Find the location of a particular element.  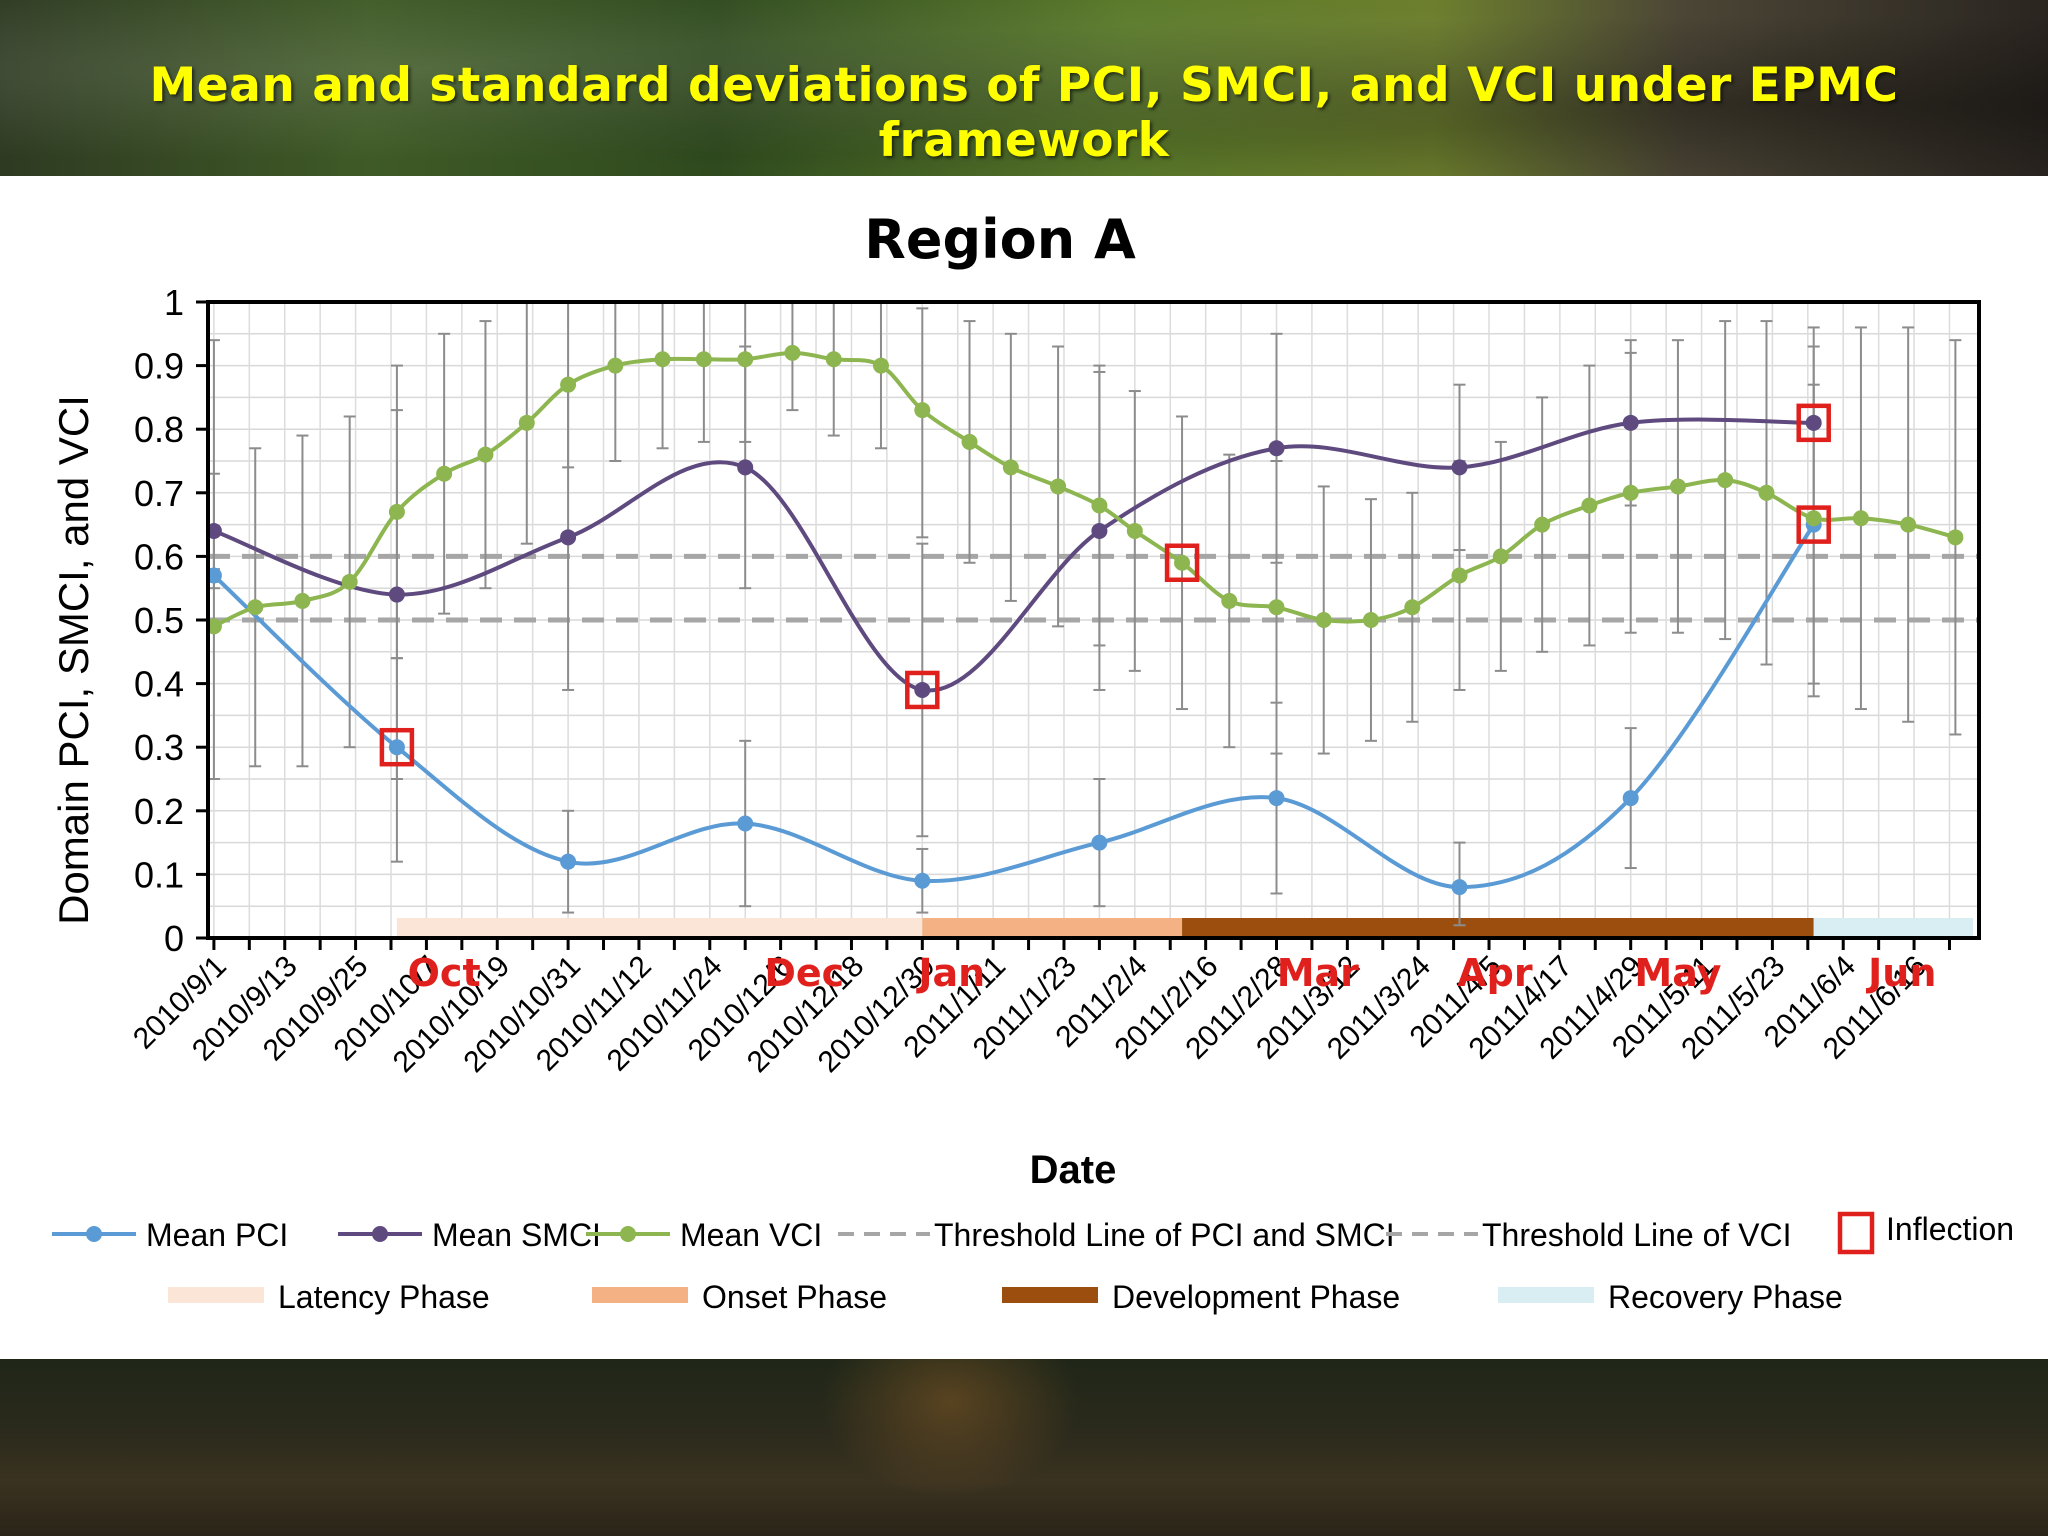

legend-label: Recovery Phase is located at coordinates (1725, 1297).